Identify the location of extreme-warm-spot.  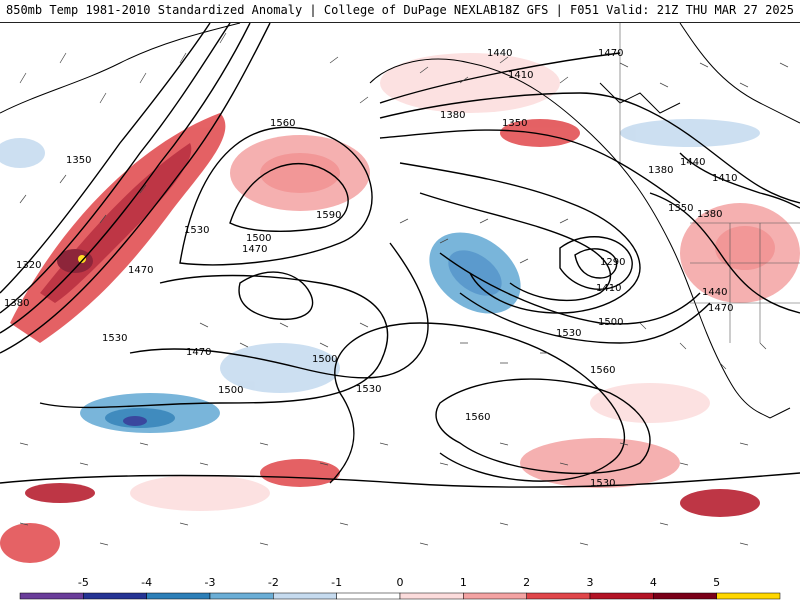
(82, 259).